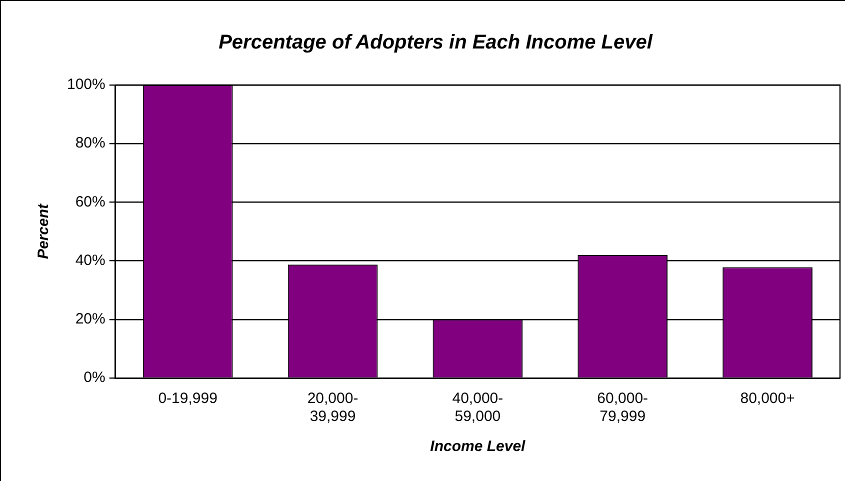  What do you see at coordinates (86, 85) in the screenshot?
I see `y-tick-label: 100%` at bounding box center [86, 85].